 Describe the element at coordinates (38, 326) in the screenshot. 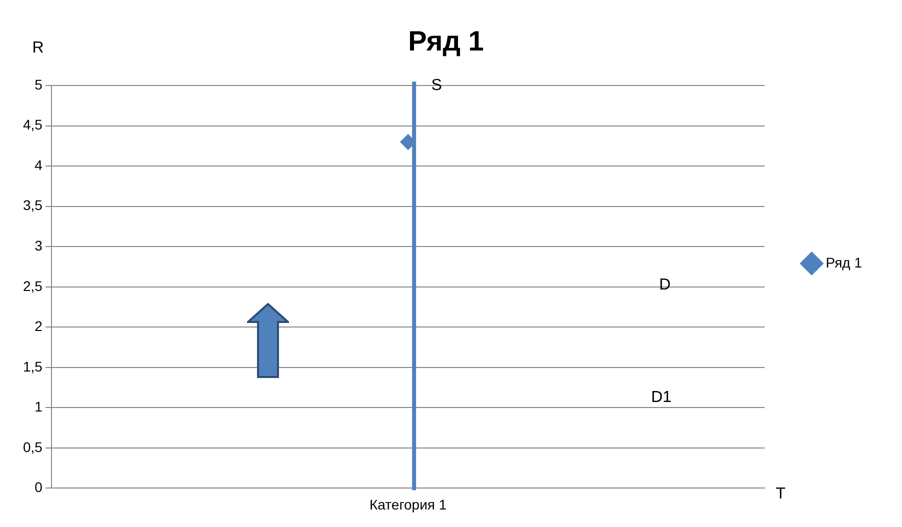

I see `y-tick-label: 2` at that location.